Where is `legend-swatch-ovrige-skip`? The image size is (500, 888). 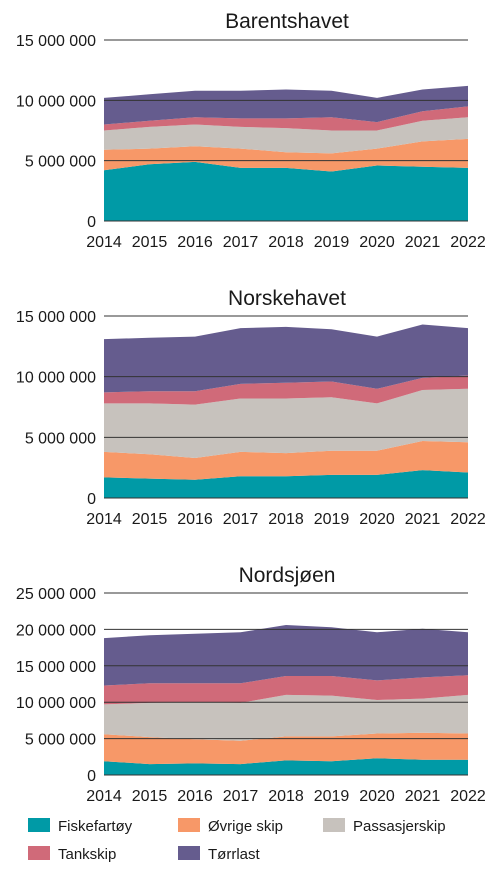
legend-swatch-ovrige-skip is located at coordinates (189, 825).